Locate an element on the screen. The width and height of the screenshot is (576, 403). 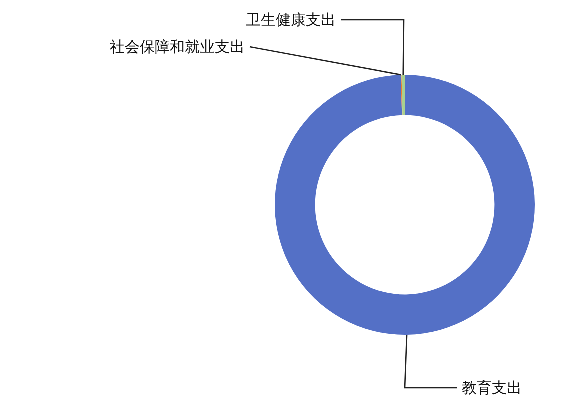
slice-label: 社会保障和就业支出 is located at coordinates (177, 47).